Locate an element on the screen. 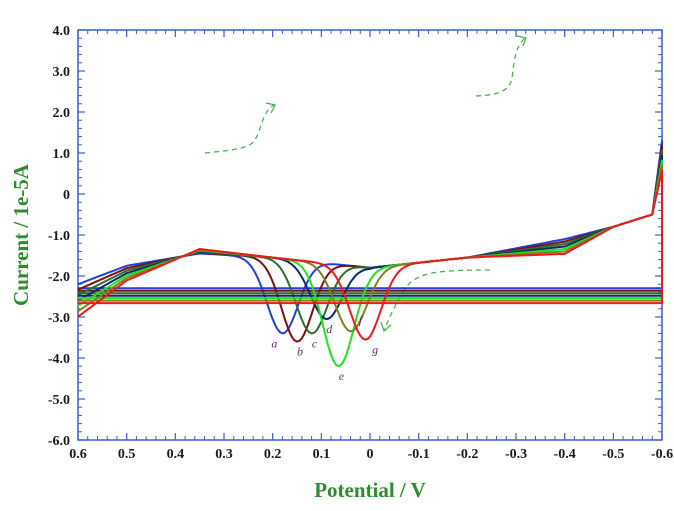  x-tick-label: -0.5 is located at coordinates (613, 454).